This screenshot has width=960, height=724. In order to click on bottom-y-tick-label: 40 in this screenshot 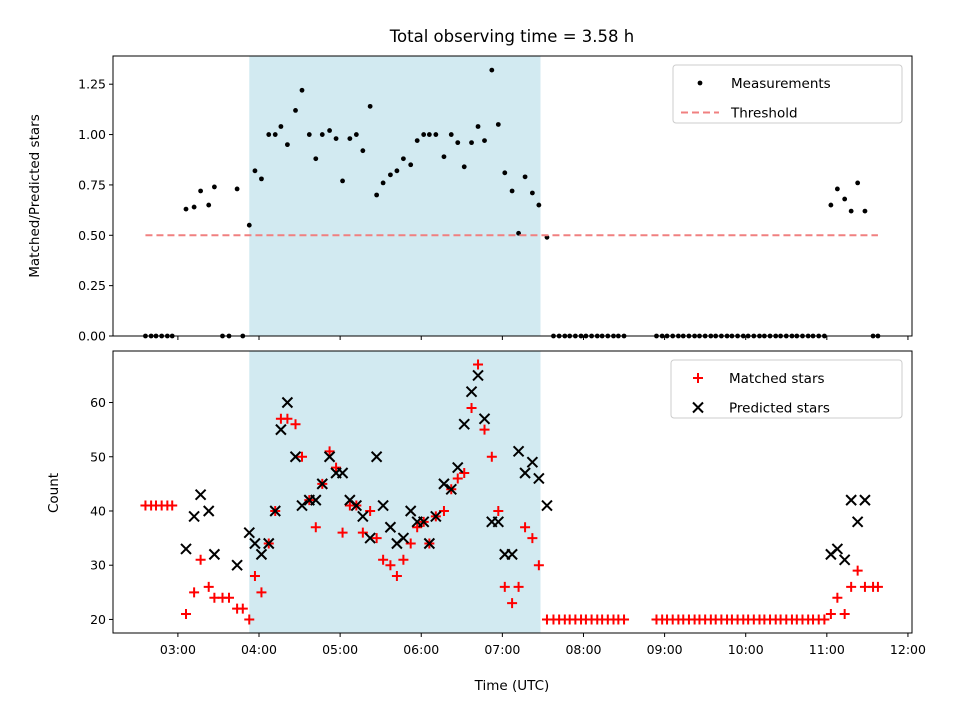, I will do `click(98, 510)`.